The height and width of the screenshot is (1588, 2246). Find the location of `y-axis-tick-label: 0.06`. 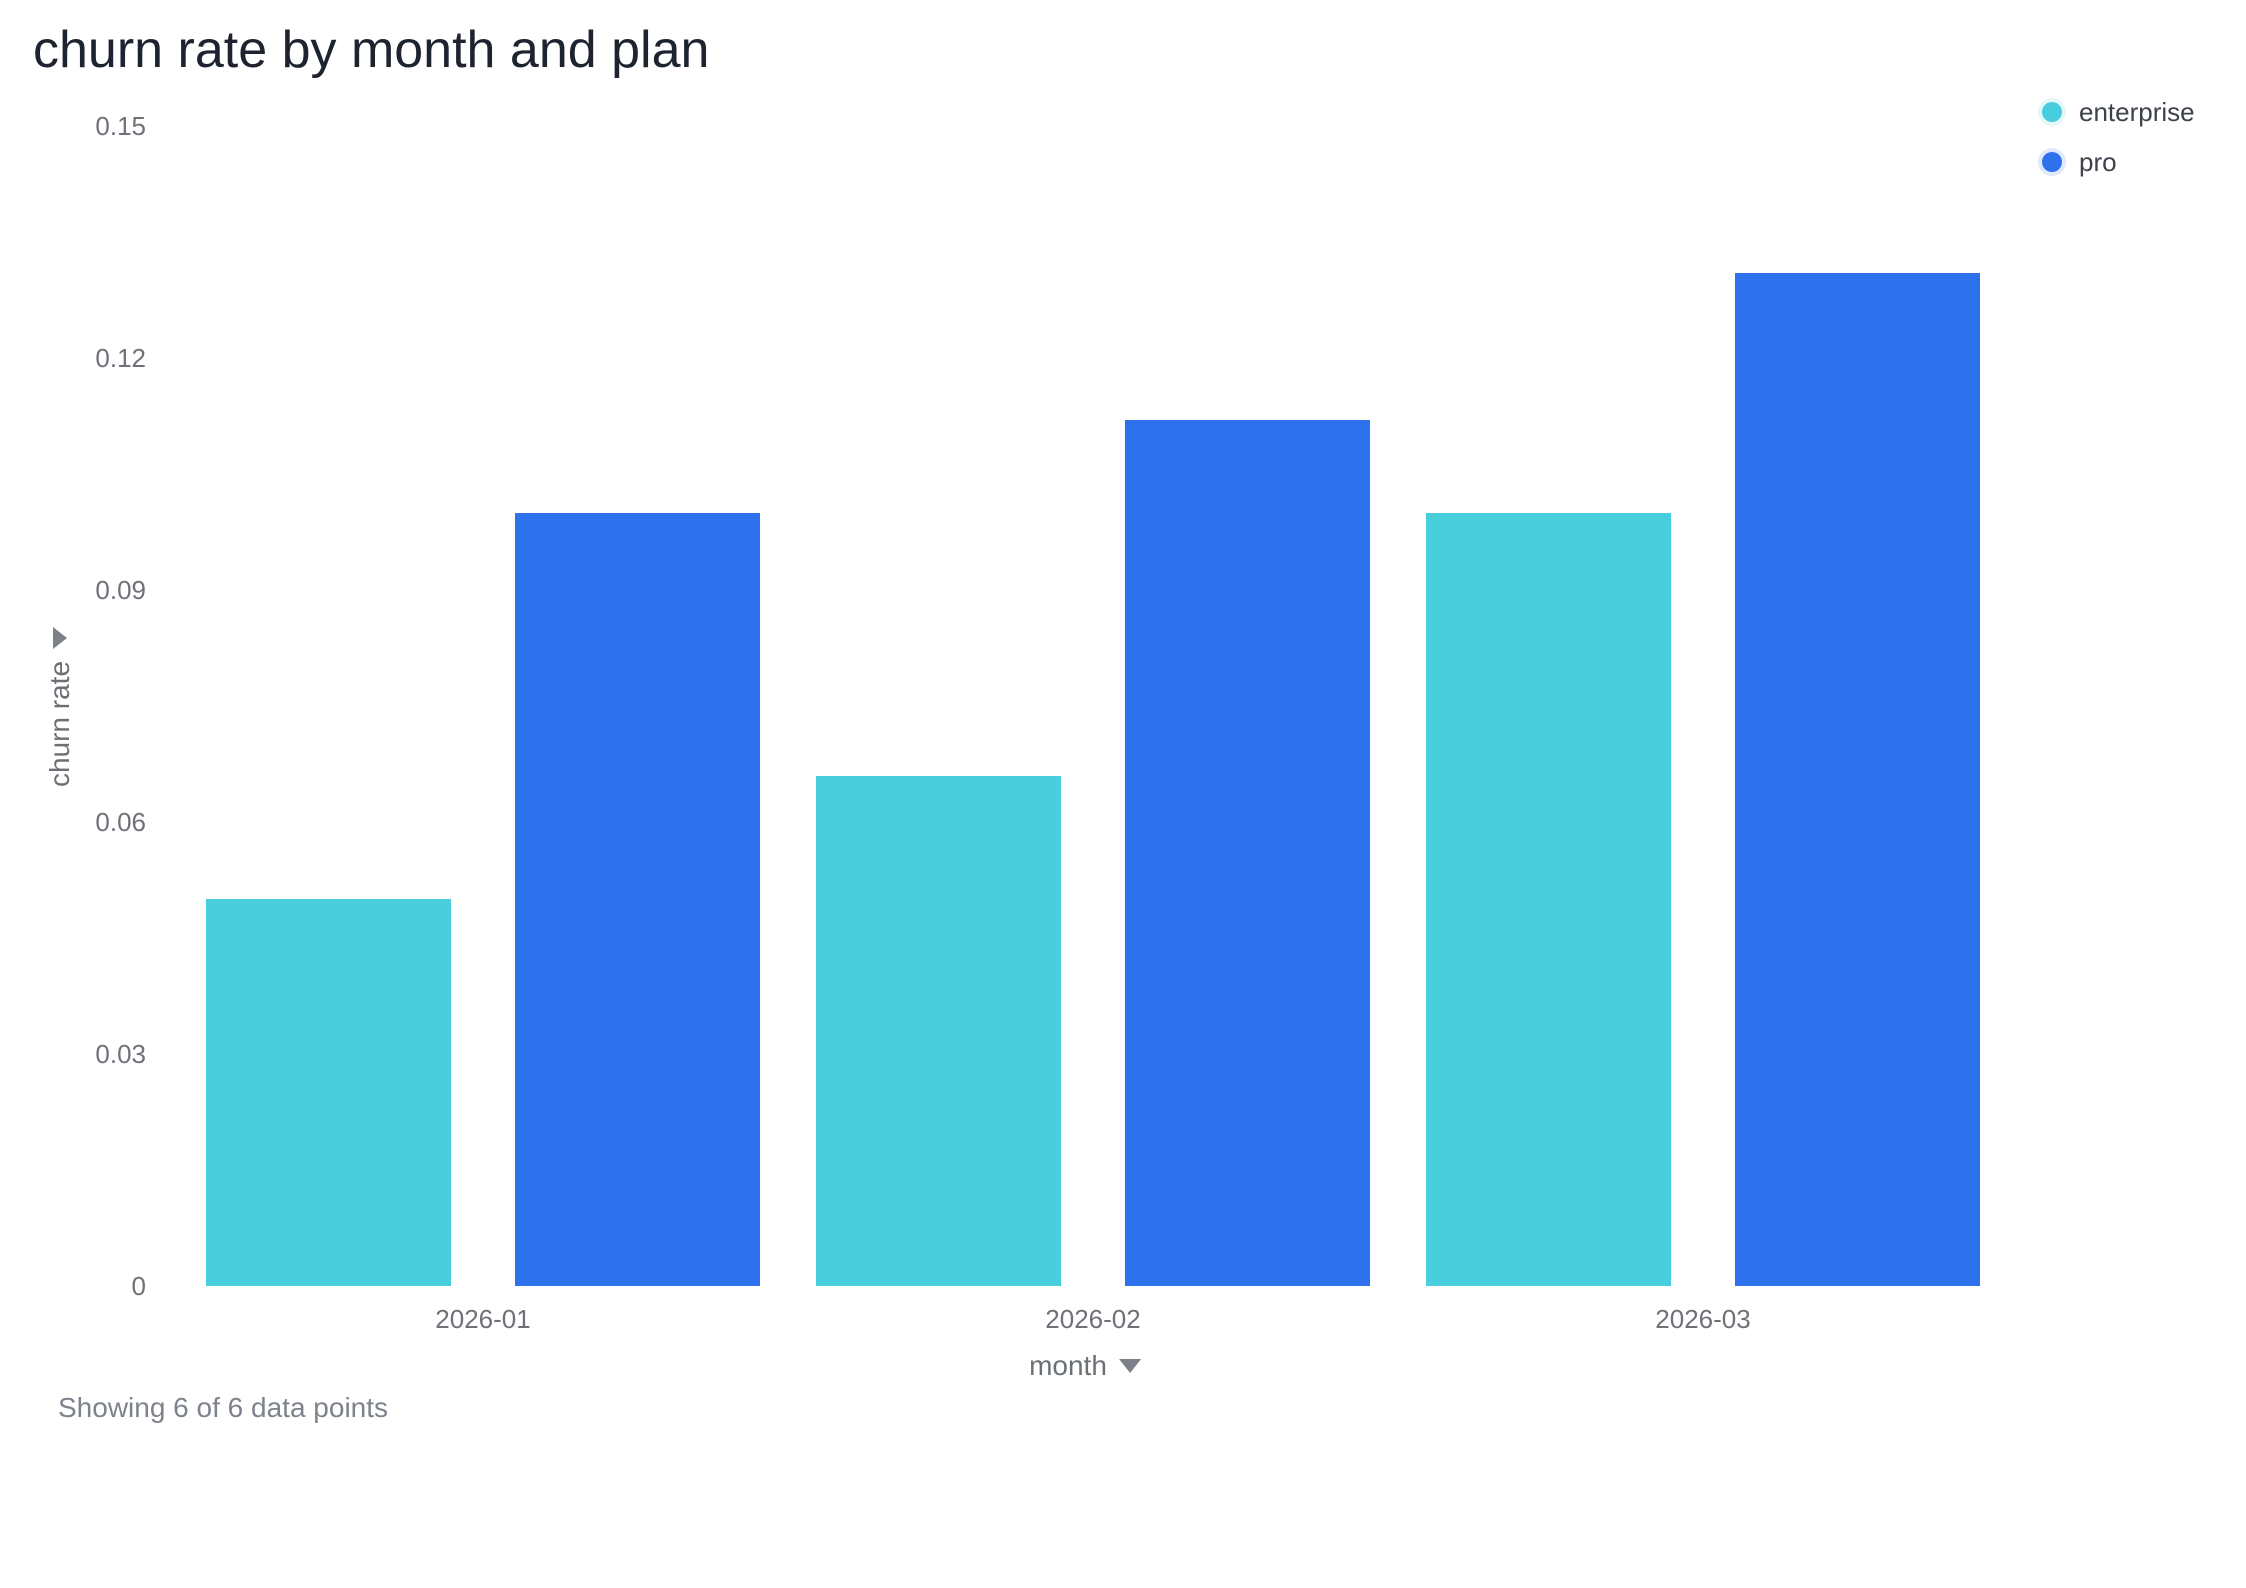

y-axis-tick-label: 0.06 is located at coordinates (120, 822).